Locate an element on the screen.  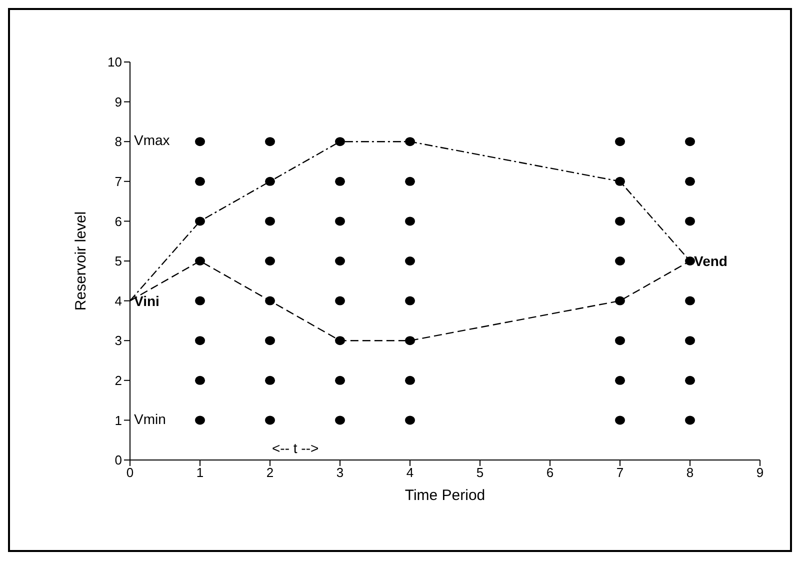
x-axis-title: Time Period is located at coordinates (445, 495).